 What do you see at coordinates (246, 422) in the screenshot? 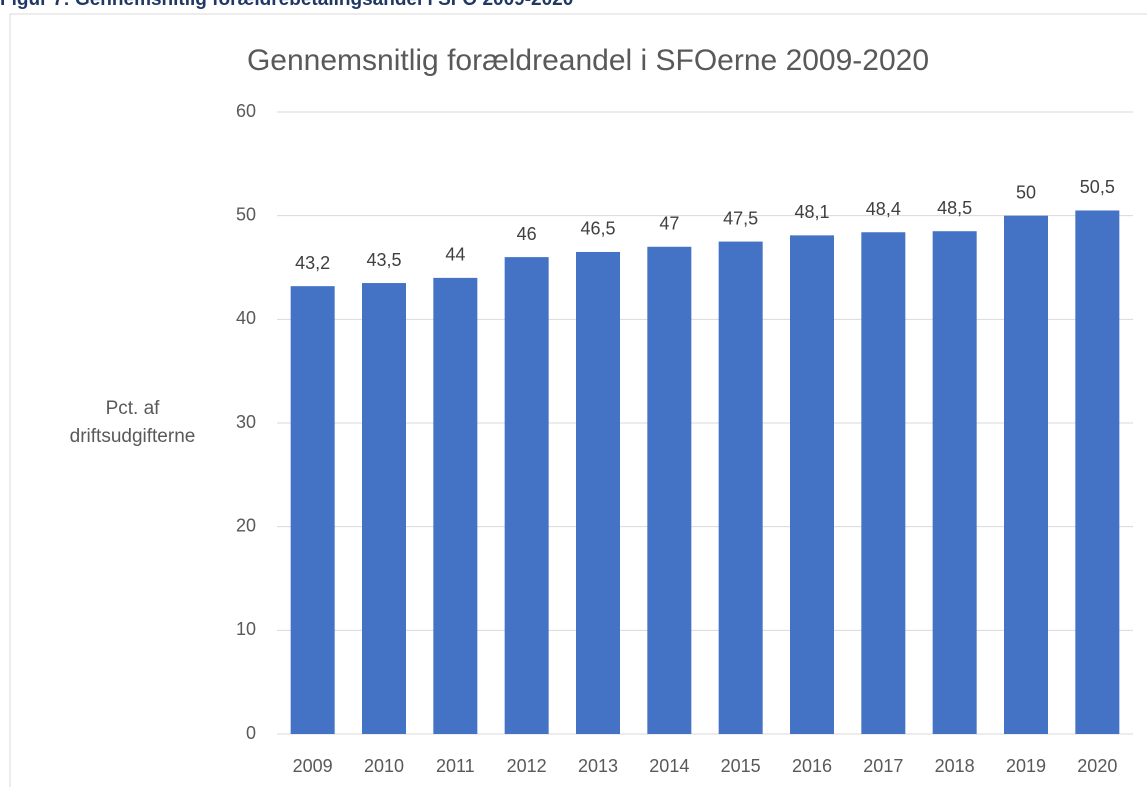
I see `y-tick-label: 30` at bounding box center [246, 422].